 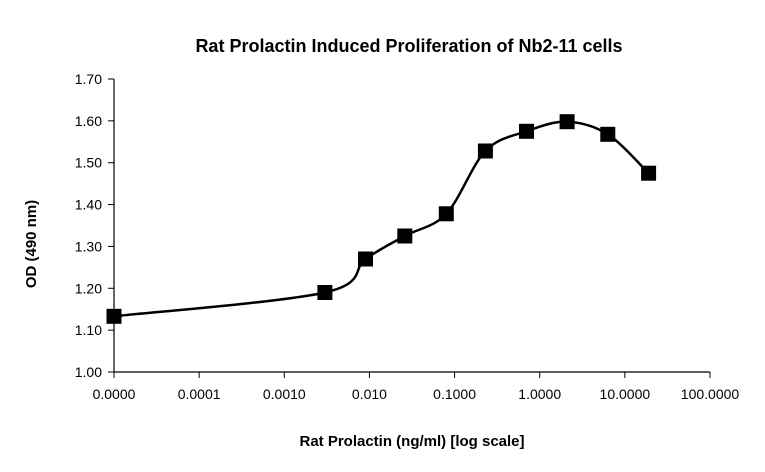 I want to click on x-tick-label: 0.010, so click(x=369, y=394).